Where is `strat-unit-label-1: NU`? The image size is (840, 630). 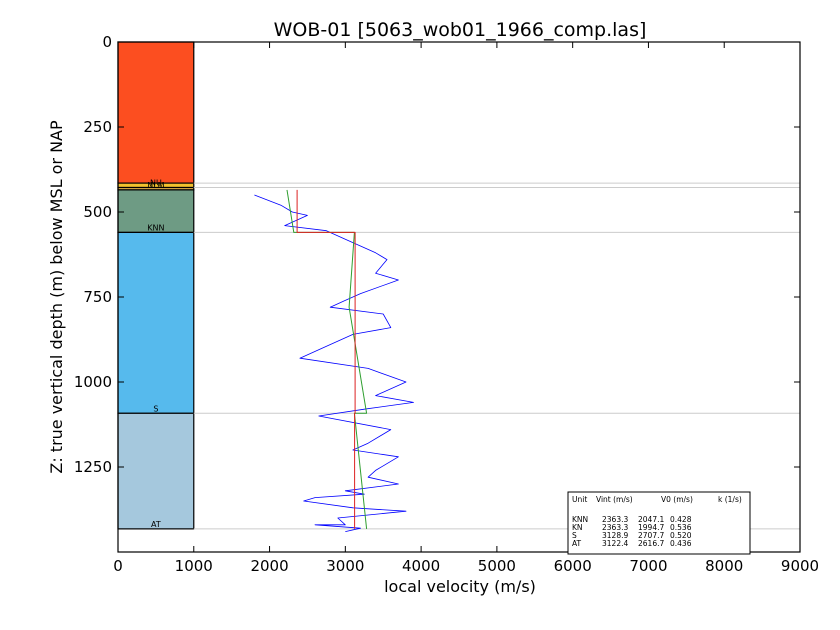 strat-unit-label-1: NU is located at coordinates (156, 183).